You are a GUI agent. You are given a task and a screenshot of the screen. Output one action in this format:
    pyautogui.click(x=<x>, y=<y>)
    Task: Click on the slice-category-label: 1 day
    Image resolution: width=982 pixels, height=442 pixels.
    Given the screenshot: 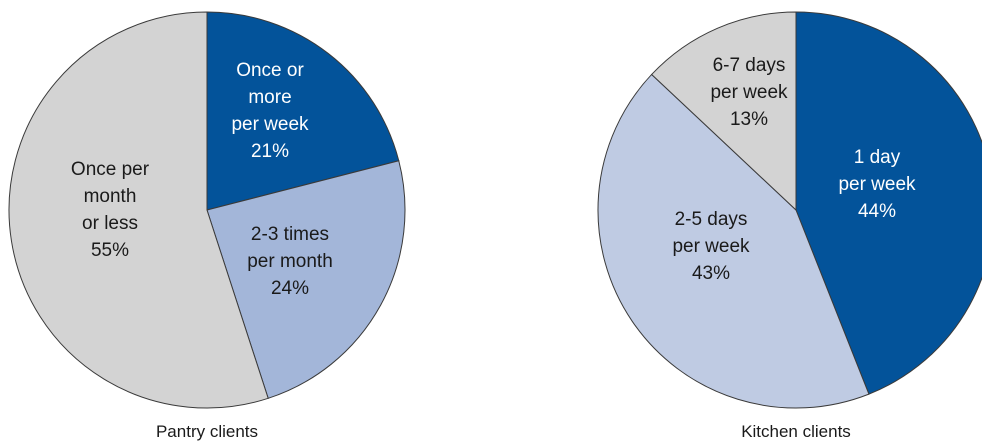 What is the action you would take?
    pyautogui.click(x=877, y=157)
    